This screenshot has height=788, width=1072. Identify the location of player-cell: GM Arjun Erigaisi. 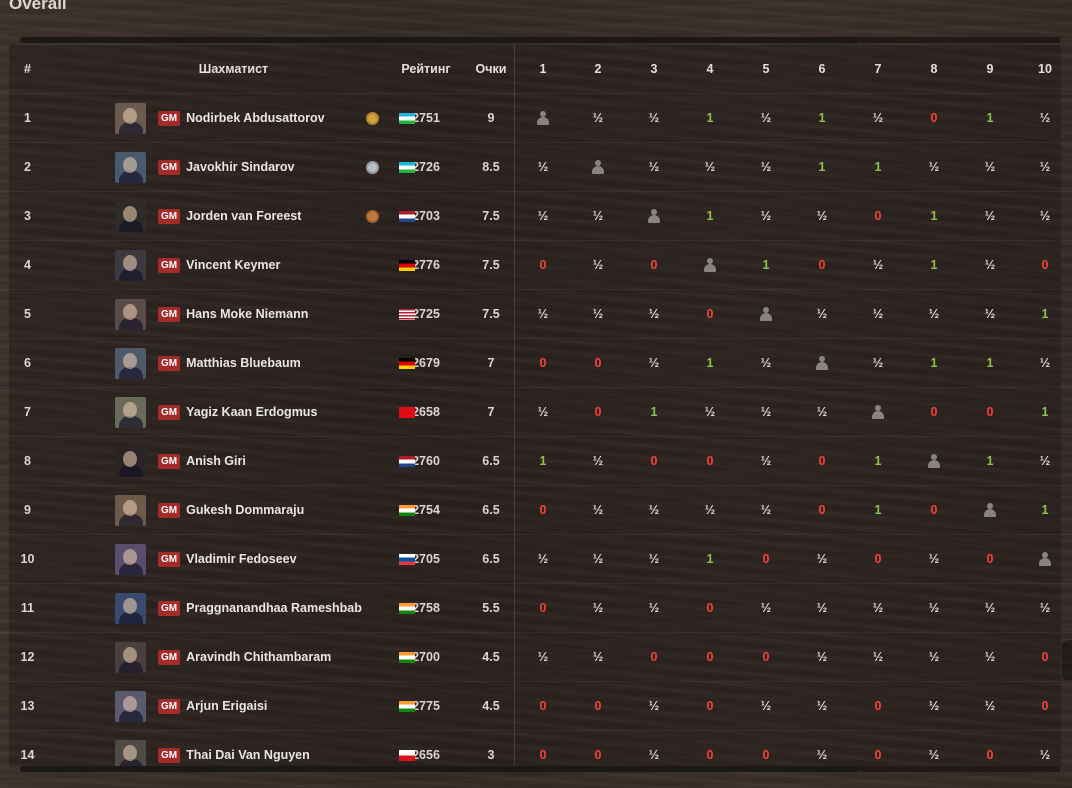
(235, 706).